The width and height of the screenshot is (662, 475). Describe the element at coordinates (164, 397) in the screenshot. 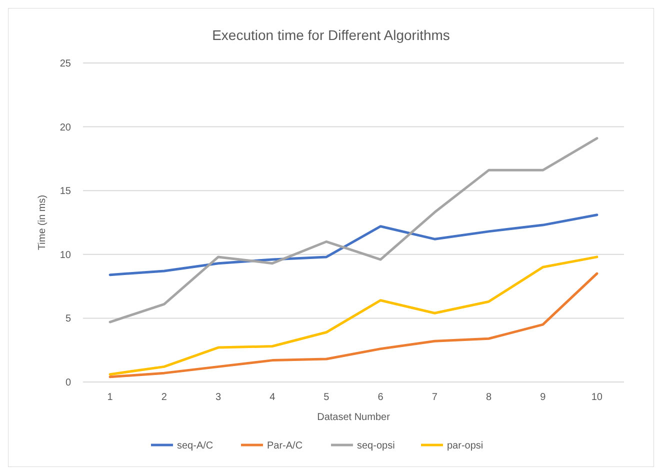

I see `x-tick-label: 2` at that location.